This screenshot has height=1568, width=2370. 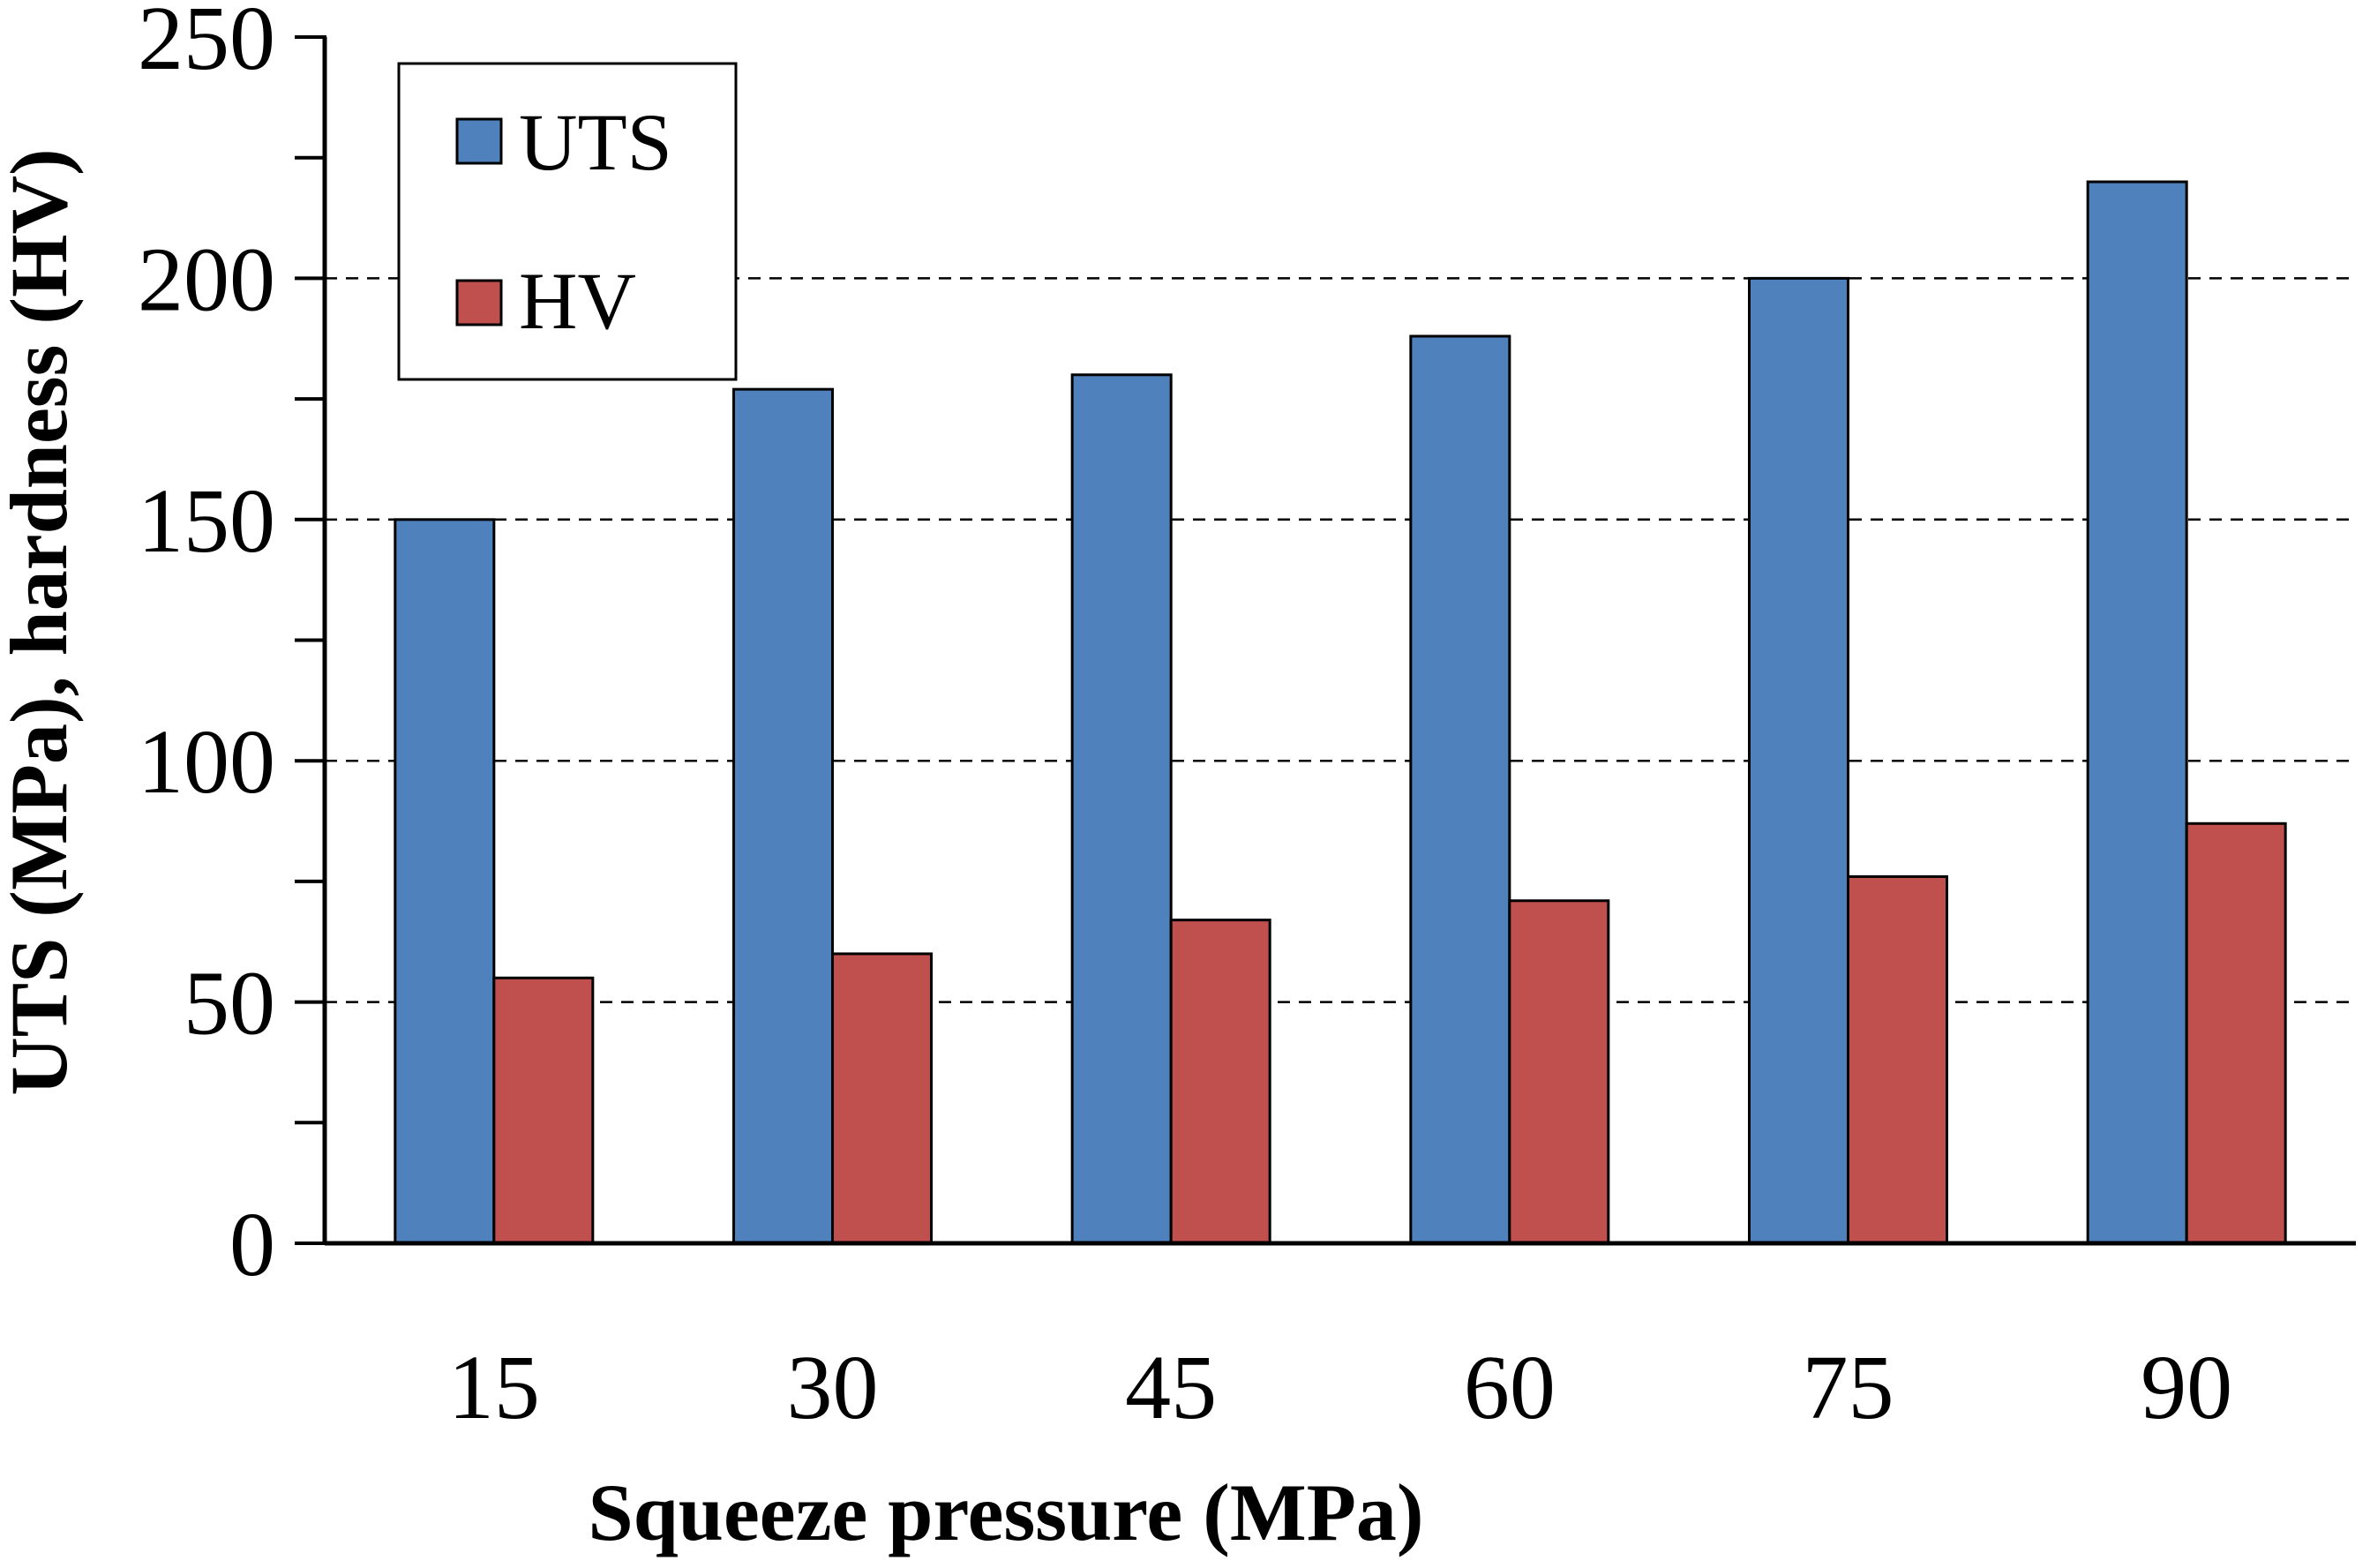 What do you see at coordinates (206, 521) in the screenshot?
I see `y-tick-label-150: 150` at bounding box center [206, 521].